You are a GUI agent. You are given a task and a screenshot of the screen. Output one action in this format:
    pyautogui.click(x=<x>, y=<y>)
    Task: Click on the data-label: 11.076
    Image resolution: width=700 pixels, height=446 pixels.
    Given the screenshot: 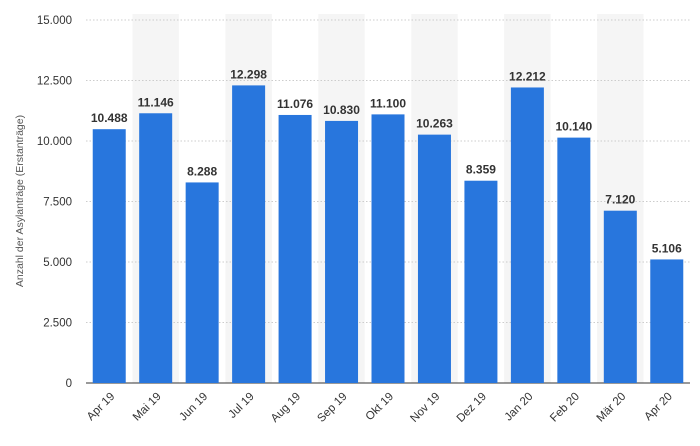 What is the action you would take?
    pyautogui.click(x=295, y=104)
    